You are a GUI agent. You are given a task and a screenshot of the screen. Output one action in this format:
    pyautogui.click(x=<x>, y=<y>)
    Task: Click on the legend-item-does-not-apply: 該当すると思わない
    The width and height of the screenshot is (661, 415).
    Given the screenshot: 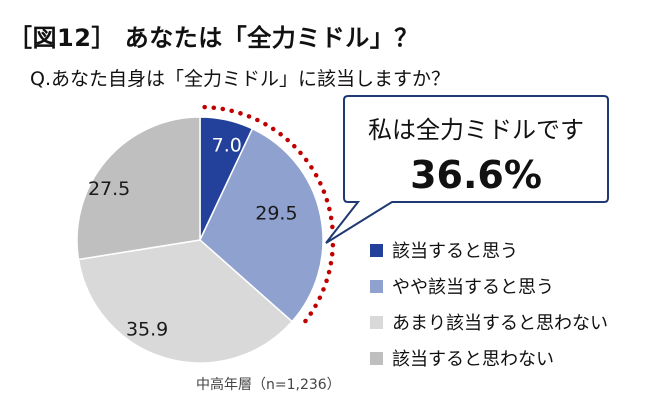 What is the action you would take?
    pyautogui.click(x=489, y=358)
    